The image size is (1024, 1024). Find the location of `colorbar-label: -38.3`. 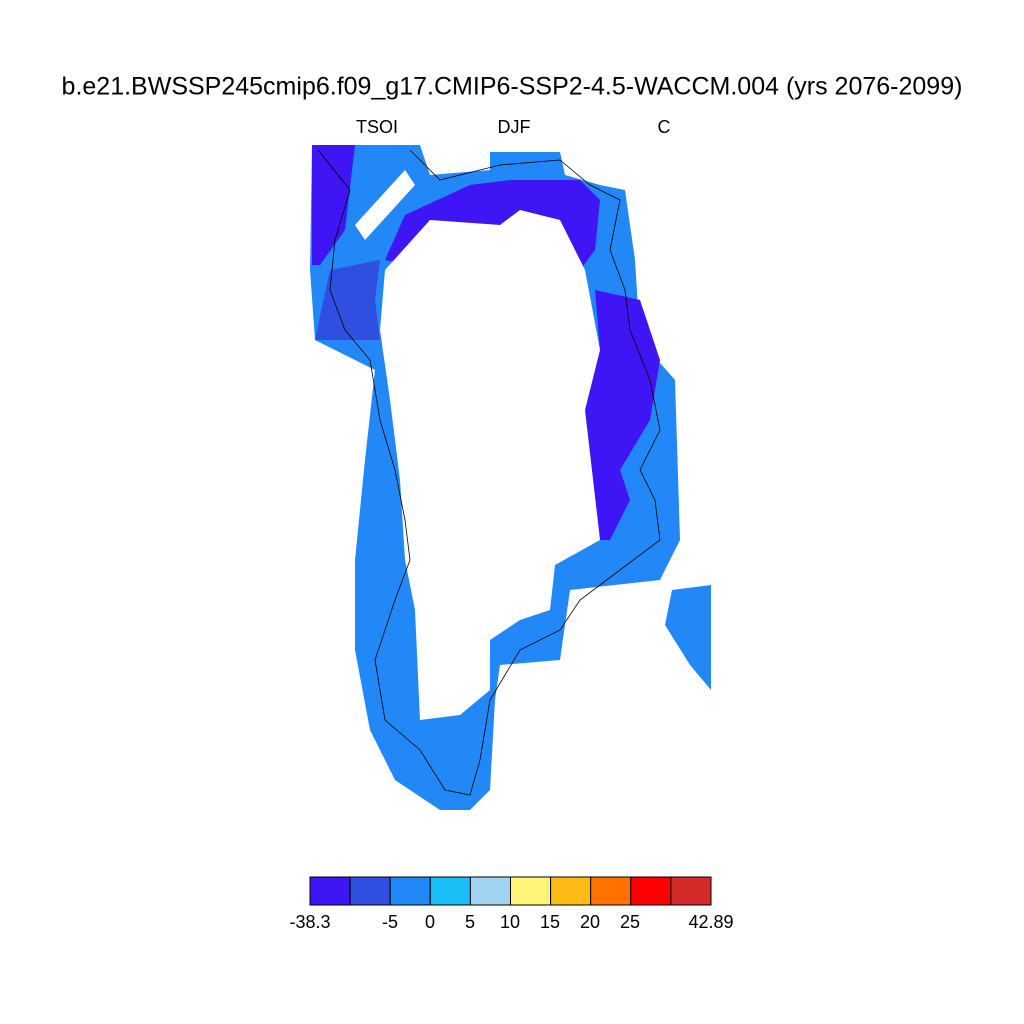

colorbar-label: -38.3 is located at coordinates (309, 922).